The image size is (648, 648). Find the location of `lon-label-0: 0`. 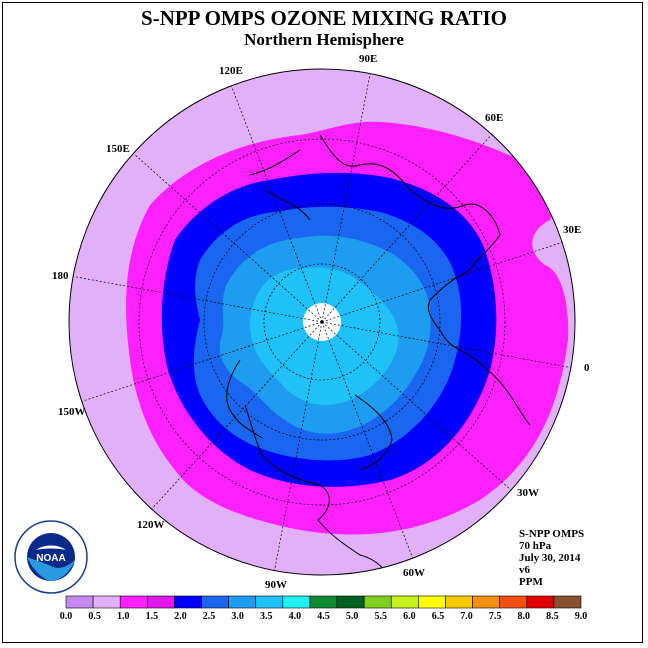

lon-label-0: 0 is located at coordinates (587, 368).